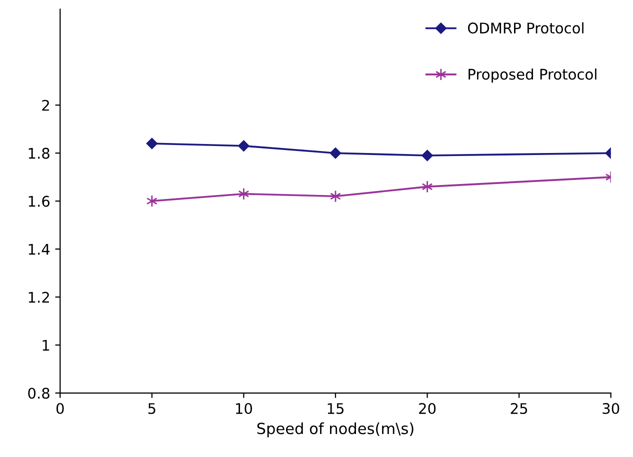 The width and height of the screenshot is (633, 457). What do you see at coordinates (336, 408) in the screenshot?
I see `x-tick-label: 15` at bounding box center [336, 408].